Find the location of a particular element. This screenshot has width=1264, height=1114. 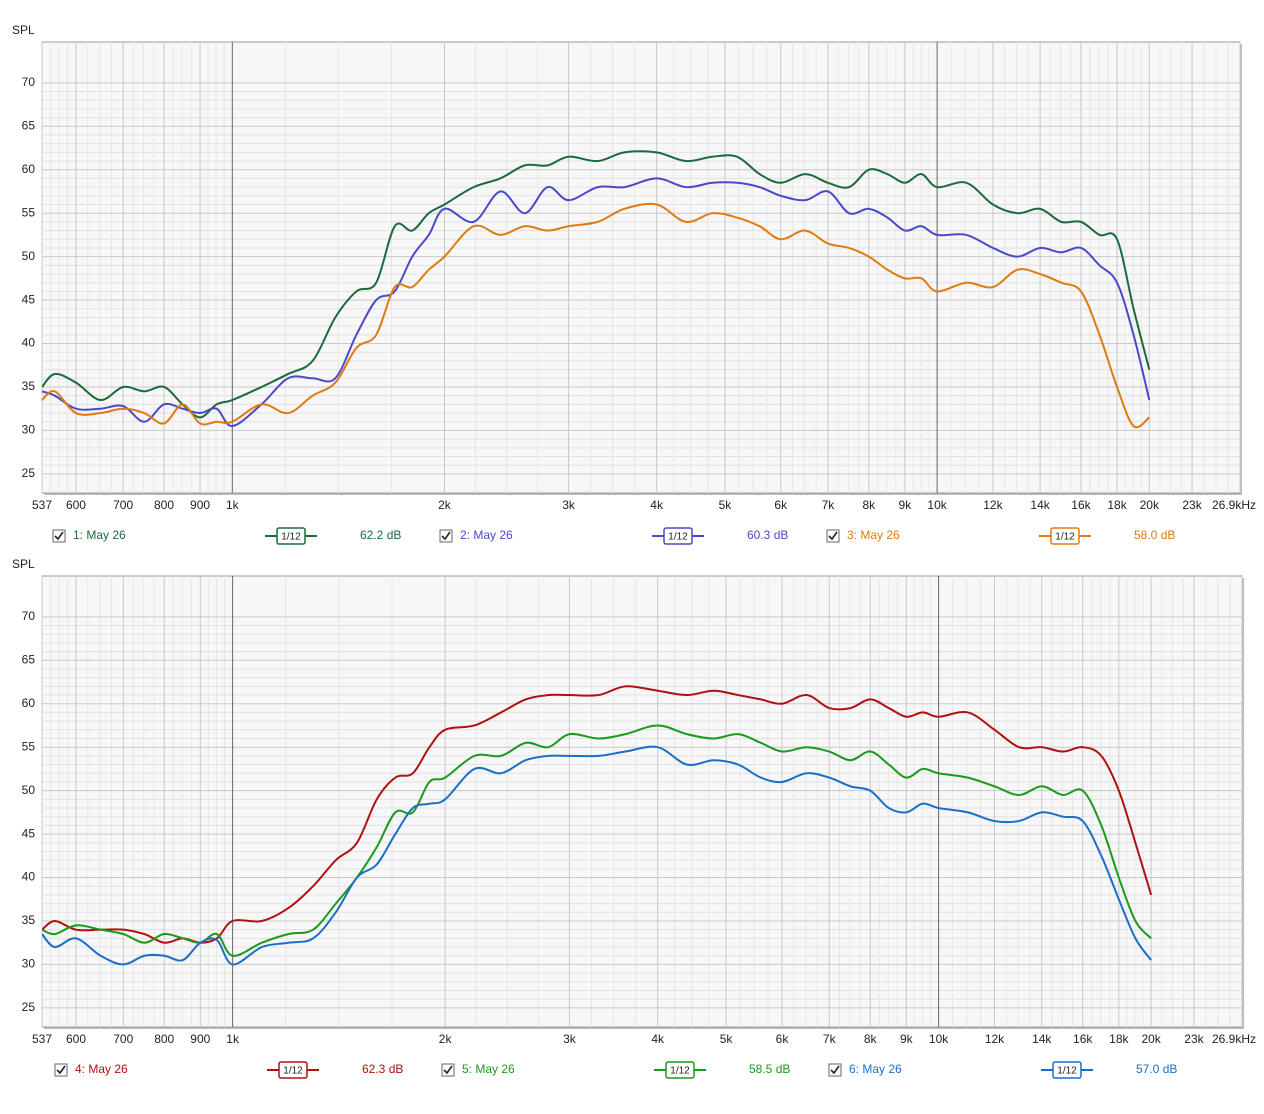

legend-name: 3: May 26 is located at coordinates (873, 535).